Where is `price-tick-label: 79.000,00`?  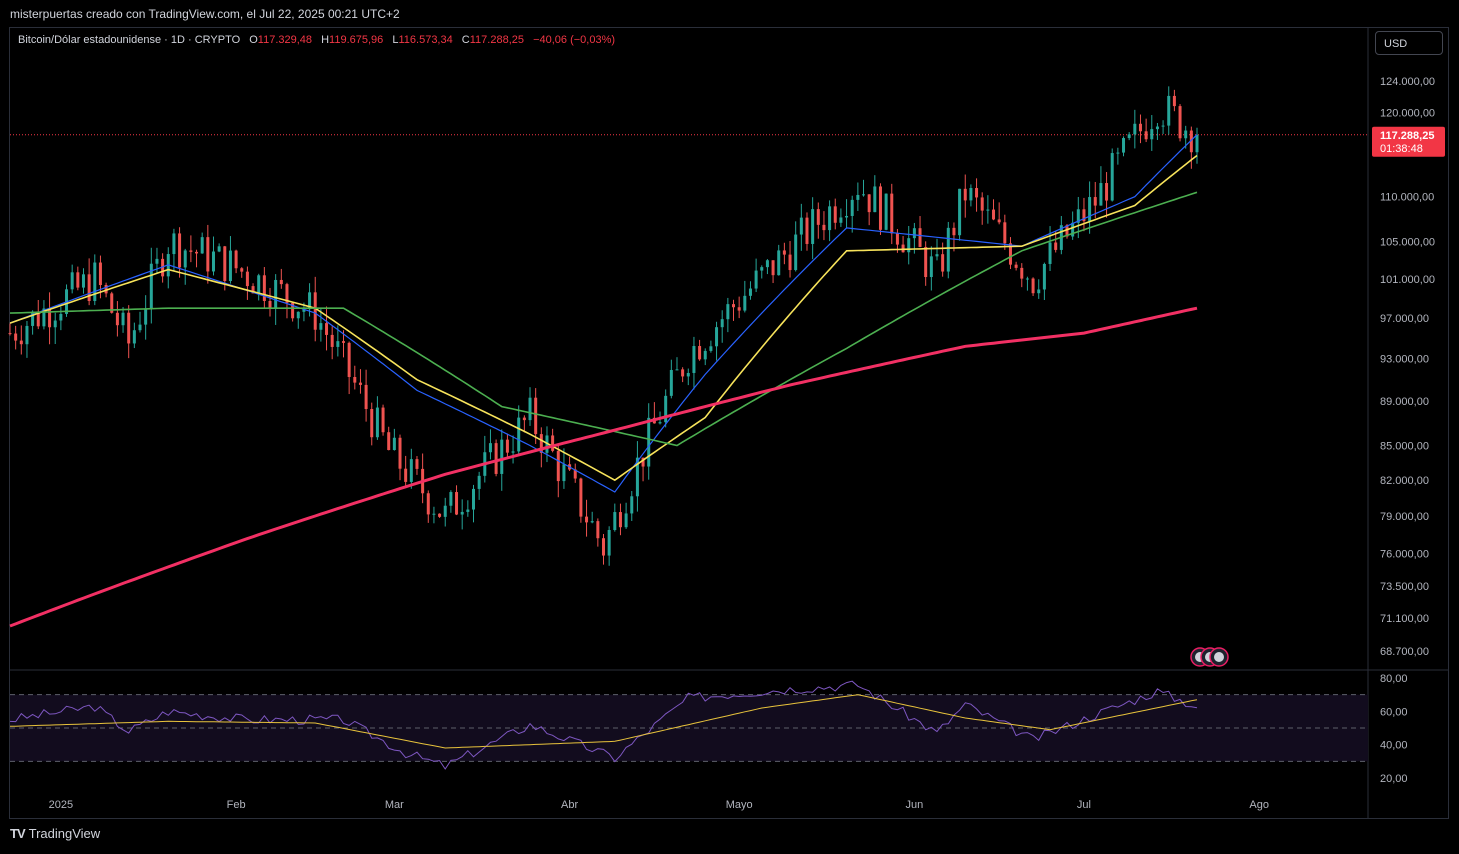
price-tick-label: 79.000,00 is located at coordinates (1404, 517).